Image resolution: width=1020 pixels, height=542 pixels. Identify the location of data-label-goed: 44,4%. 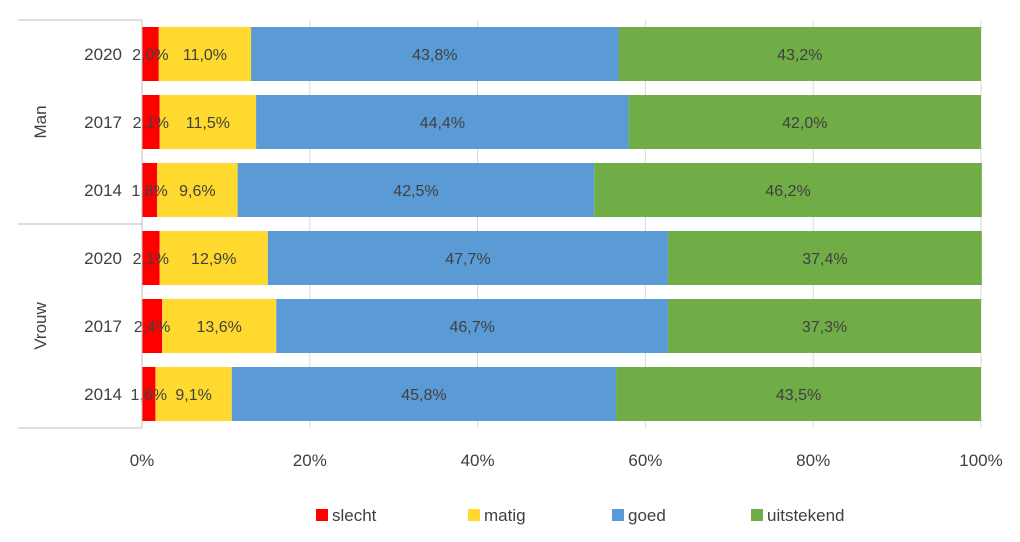
(442, 123).